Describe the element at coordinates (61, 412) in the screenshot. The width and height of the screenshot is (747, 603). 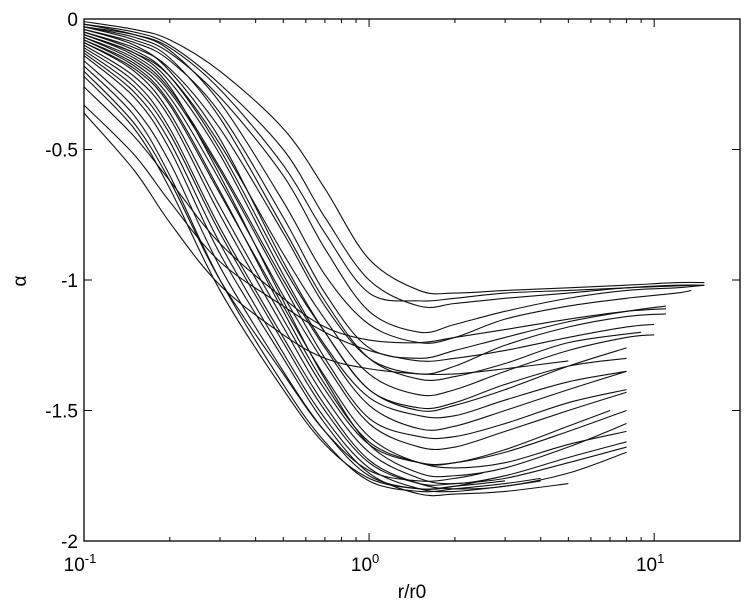
I see `y-tick-label-3: -1.5` at that location.